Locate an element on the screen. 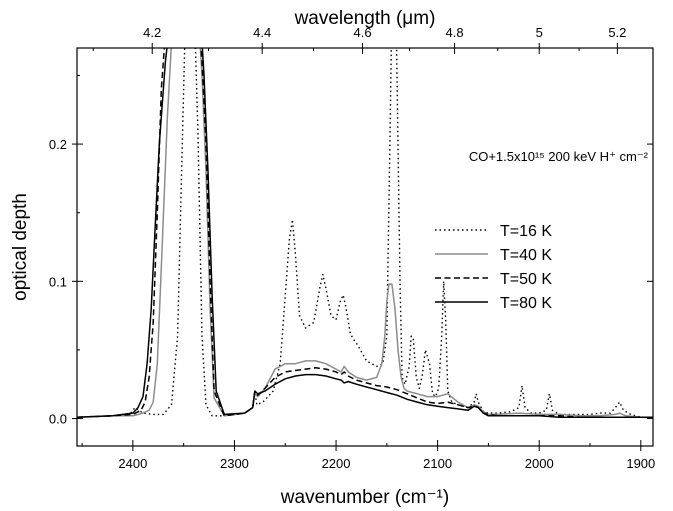 This screenshot has height=511, width=673. x-axis-title: wavenumber (cm⁻¹) is located at coordinates (364, 497).